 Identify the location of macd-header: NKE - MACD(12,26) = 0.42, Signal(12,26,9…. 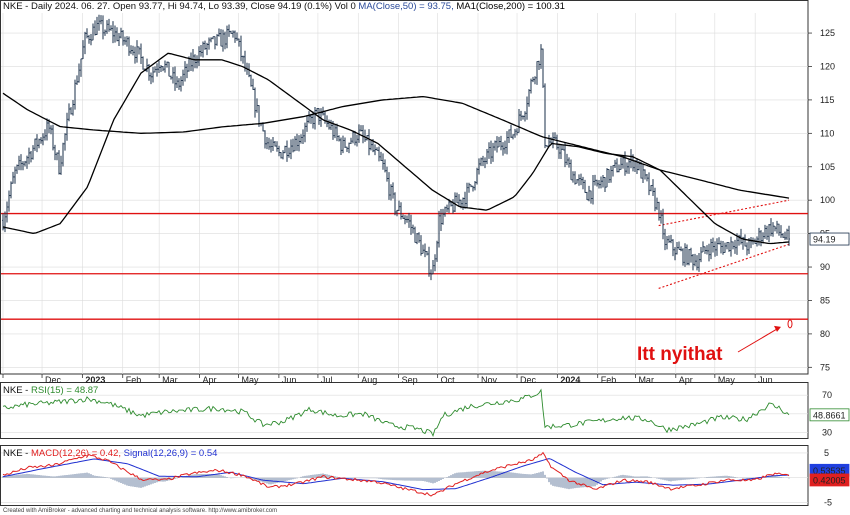
(110, 453).